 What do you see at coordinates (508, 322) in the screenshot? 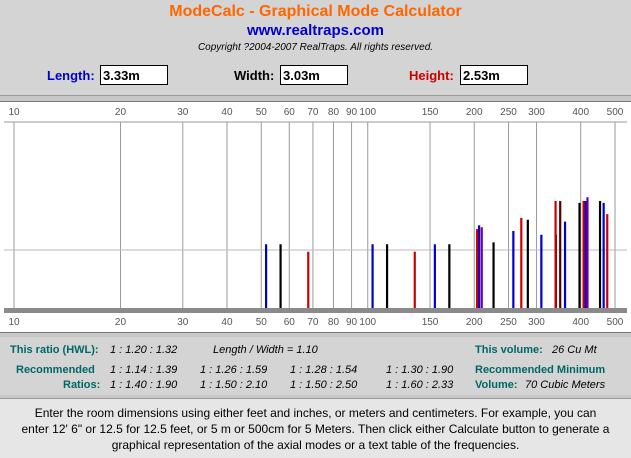
I see `tick-label-bottom: 250` at bounding box center [508, 322].